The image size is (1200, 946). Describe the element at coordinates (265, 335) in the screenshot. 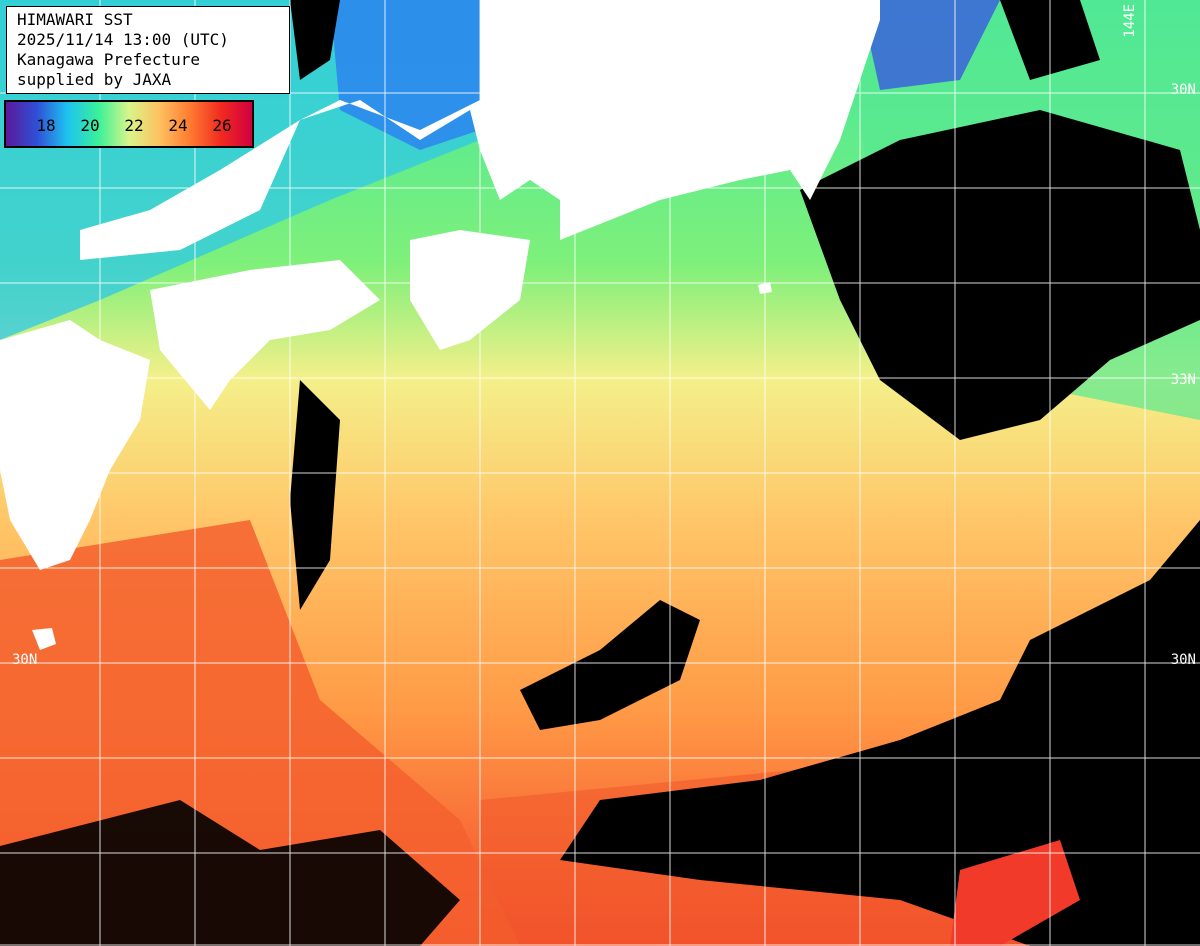

I see `land-shikoku` at that location.